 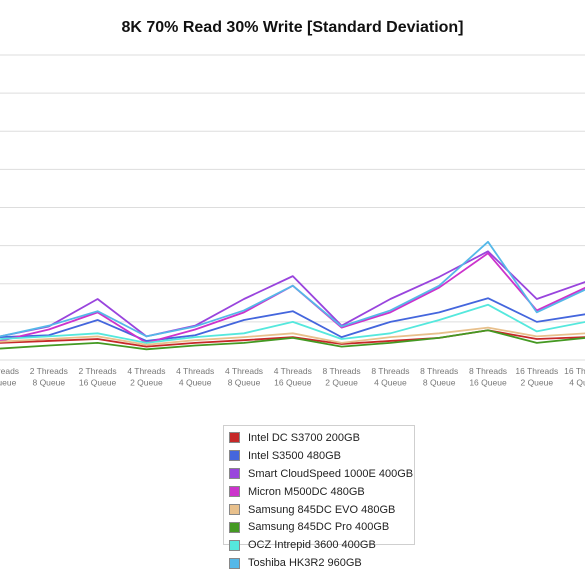 What do you see at coordinates (439, 377) in the screenshot?
I see `x-tick-label: 8 Threads 8 Queue` at bounding box center [439, 377].